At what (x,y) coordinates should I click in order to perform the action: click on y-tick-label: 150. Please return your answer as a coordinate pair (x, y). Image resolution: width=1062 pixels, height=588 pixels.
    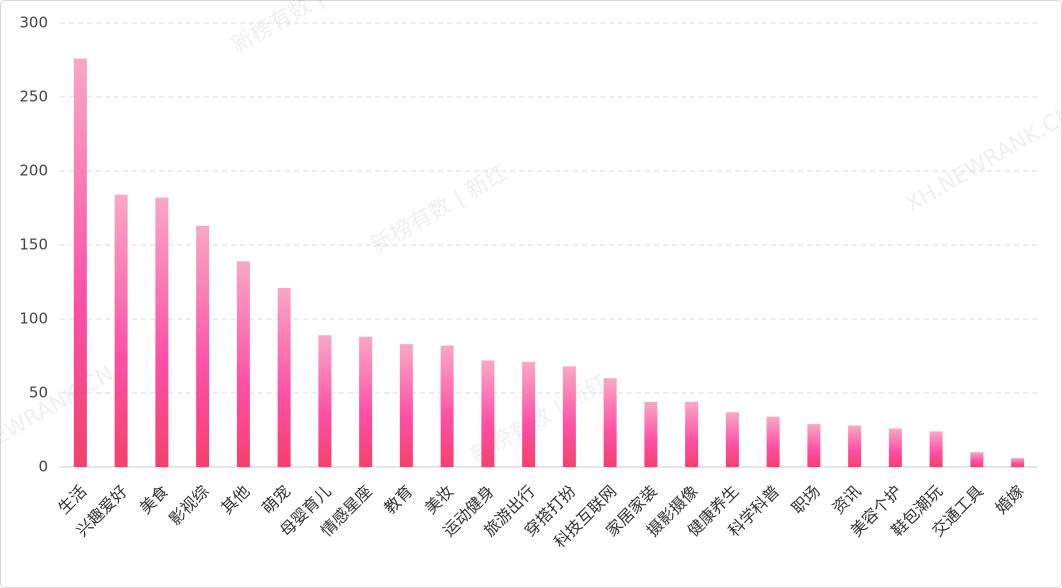
    Looking at the image, I should click on (33, 245).